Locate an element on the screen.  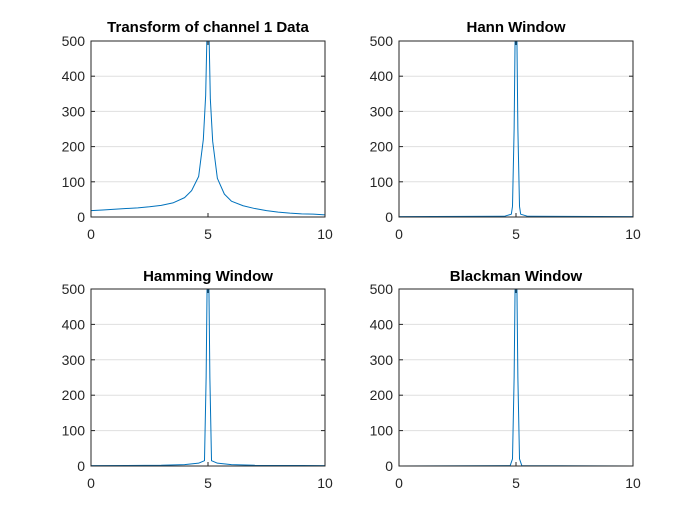
chart-title: Hann Window is located at coordinates (515, 27).